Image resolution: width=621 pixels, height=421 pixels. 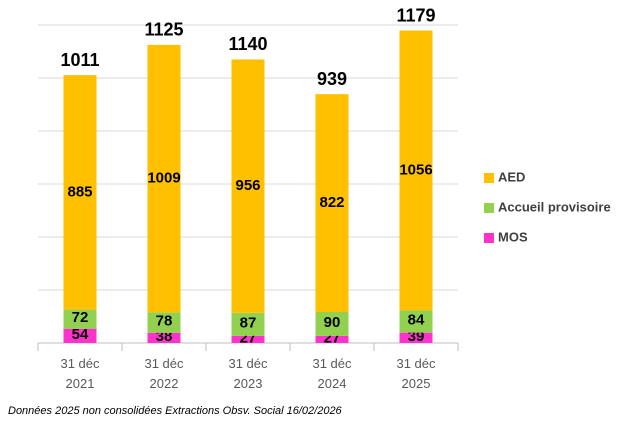 What do you see at coordinates (248, 383) in the screenshot?
I see `x-tick-line: 2023` at bounding box center [248, 383].